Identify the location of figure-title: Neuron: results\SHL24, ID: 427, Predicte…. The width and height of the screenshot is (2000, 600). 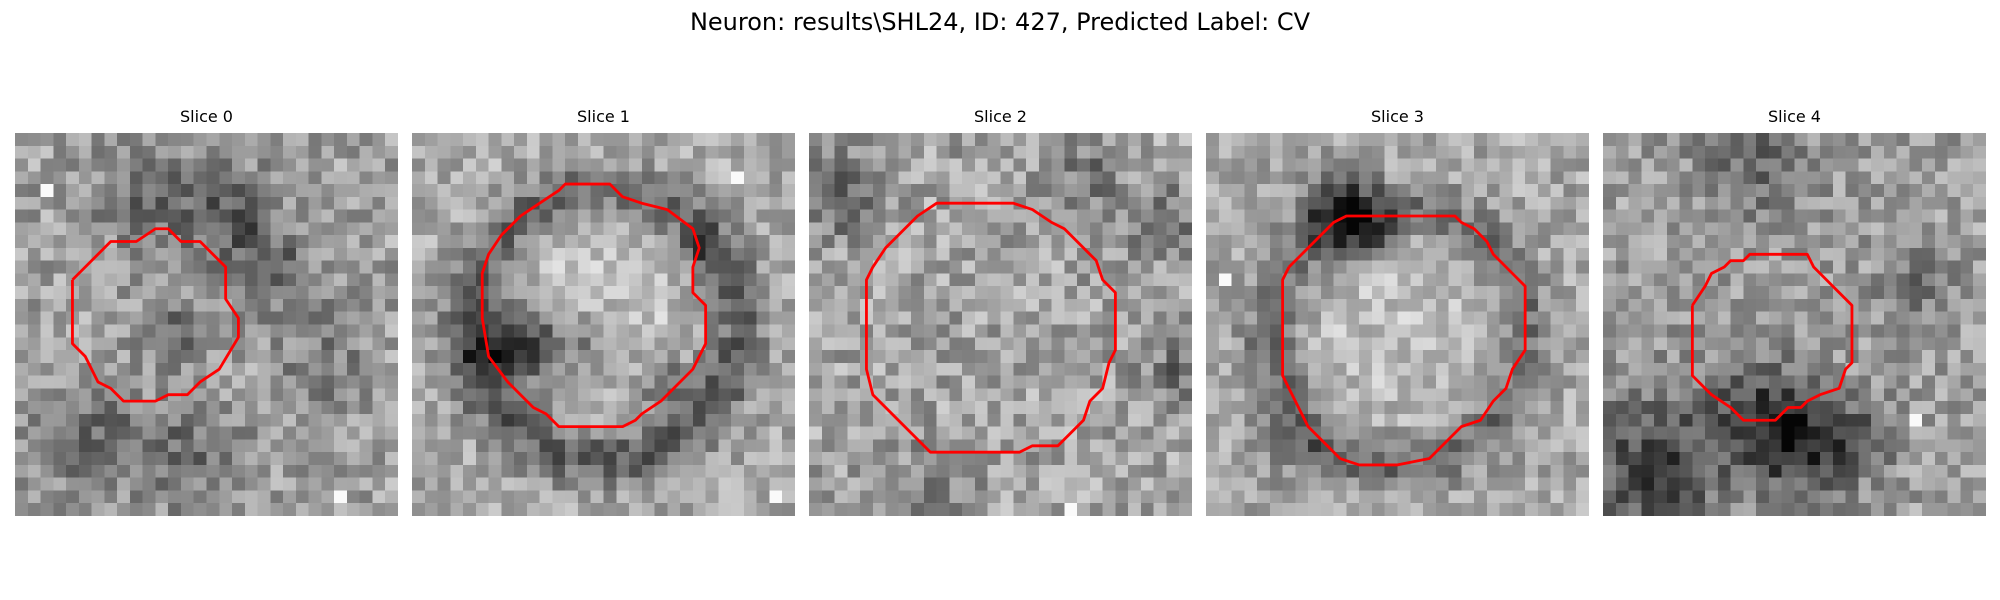
(1000, 22).